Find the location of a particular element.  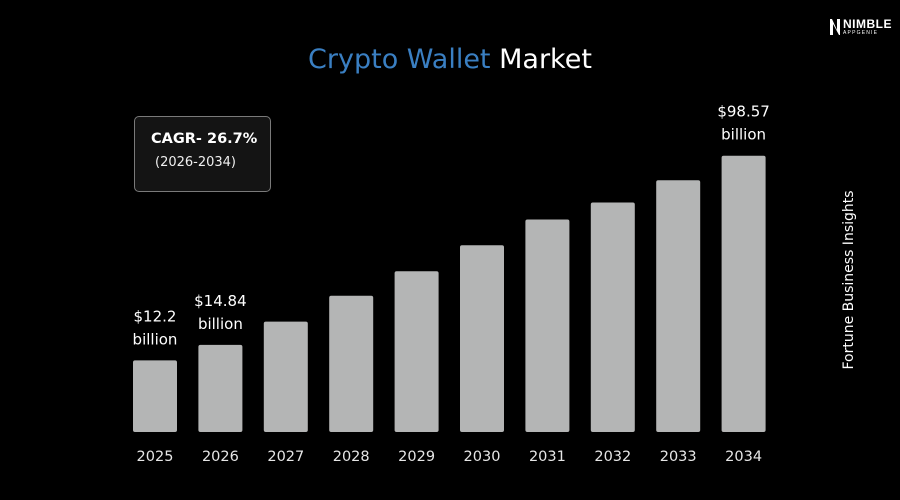

x-tick-label: 2033 is located at coordinates (678, 457).